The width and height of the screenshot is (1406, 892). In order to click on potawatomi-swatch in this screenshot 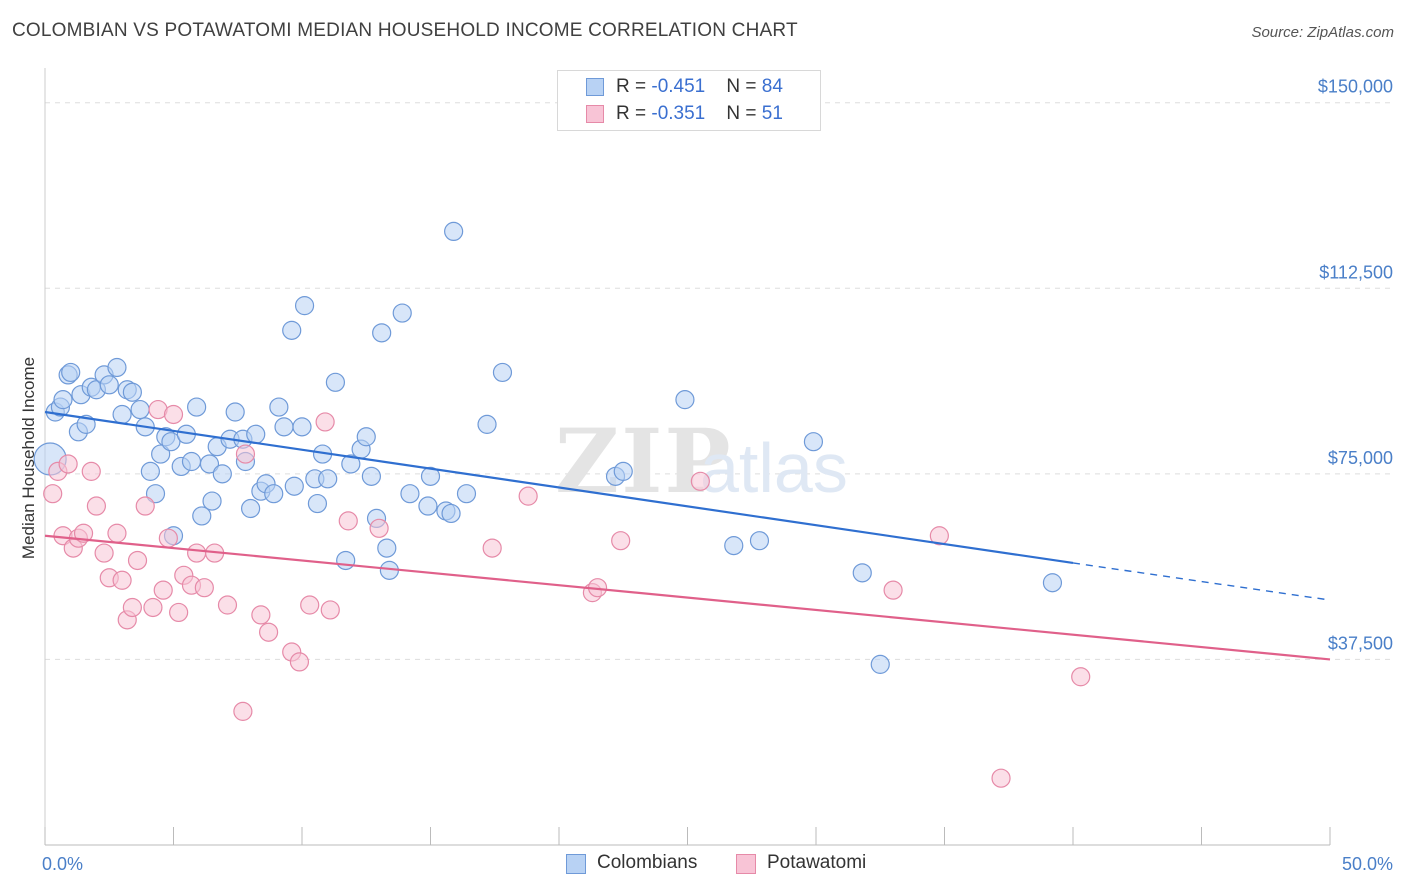, I will do `click(746, 864)`.